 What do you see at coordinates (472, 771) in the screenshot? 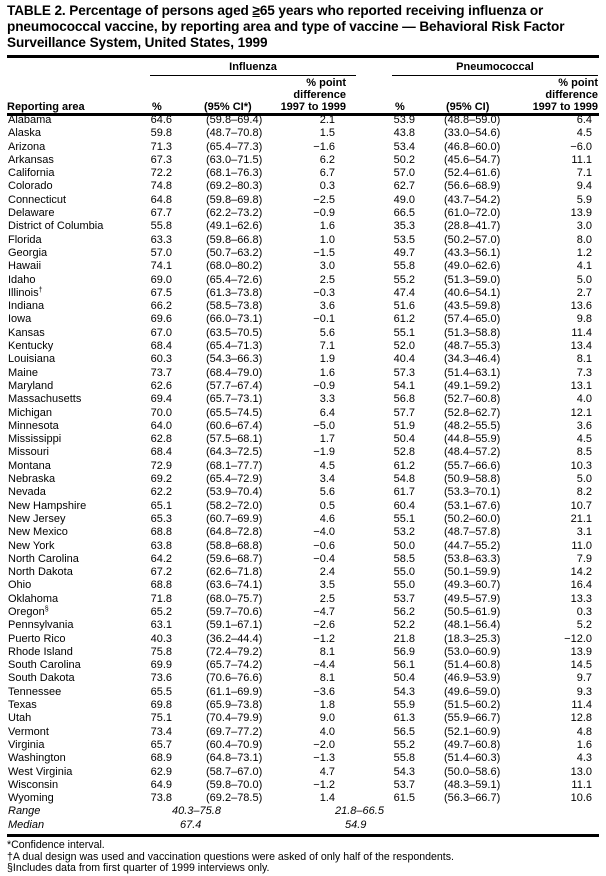
I see `pneumo-ci: (50.0–58.6)` at bounding box center [472, 771].